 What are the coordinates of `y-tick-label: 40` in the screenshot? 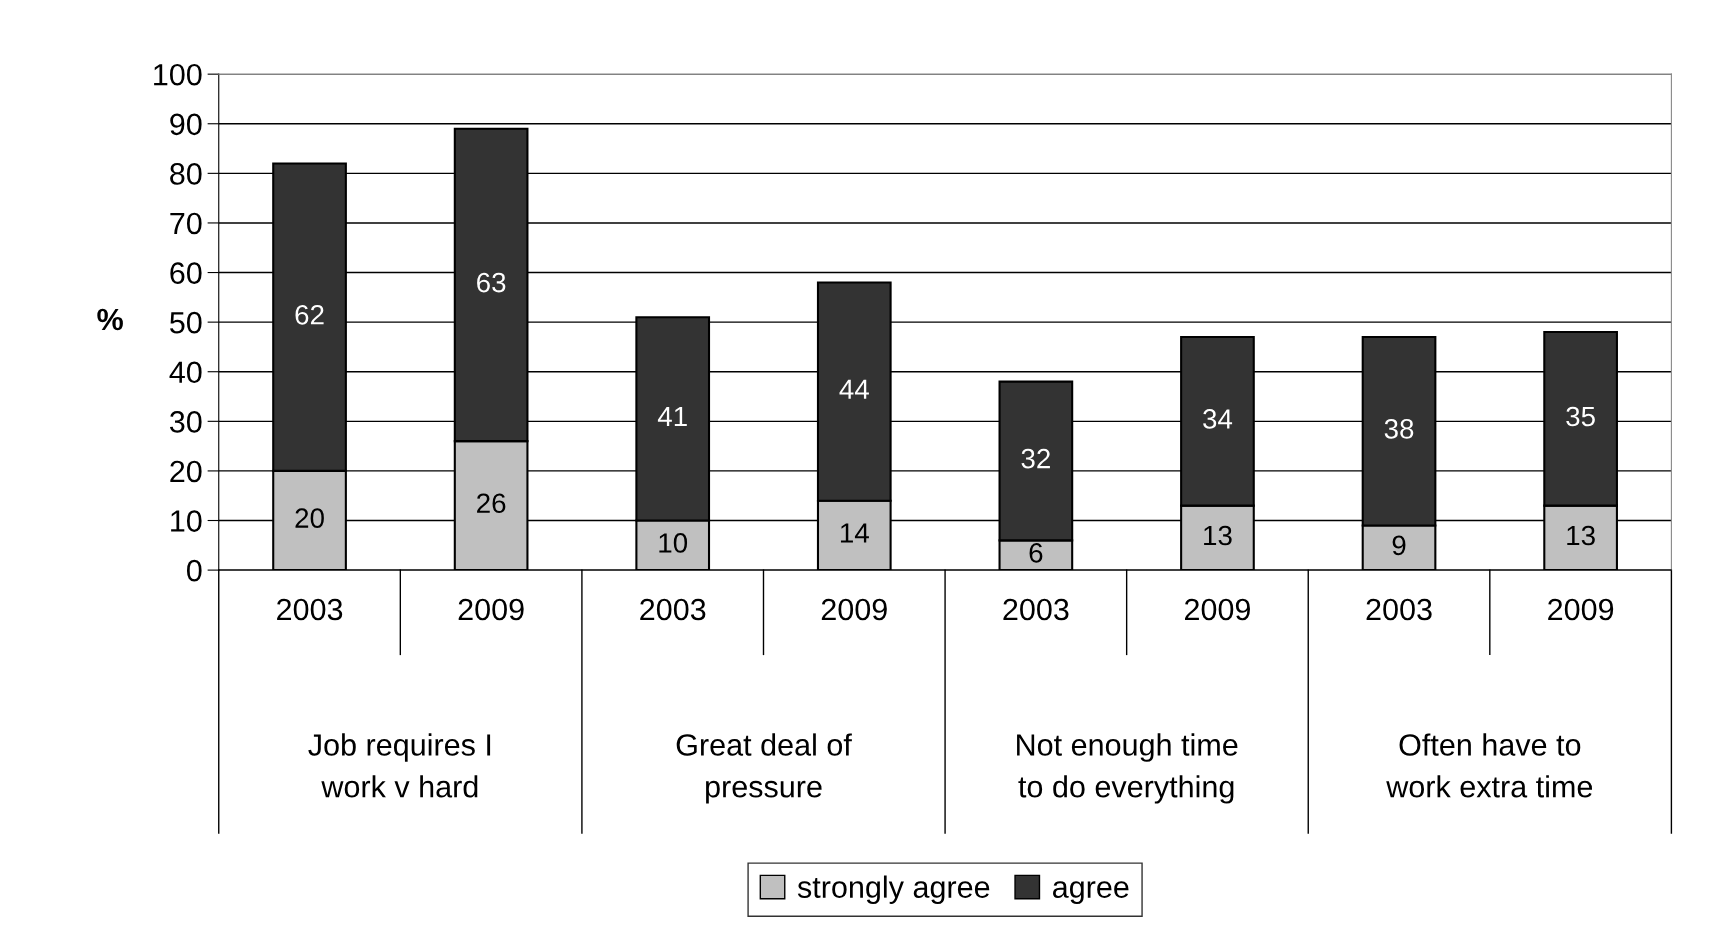 It's located at (185, 372).